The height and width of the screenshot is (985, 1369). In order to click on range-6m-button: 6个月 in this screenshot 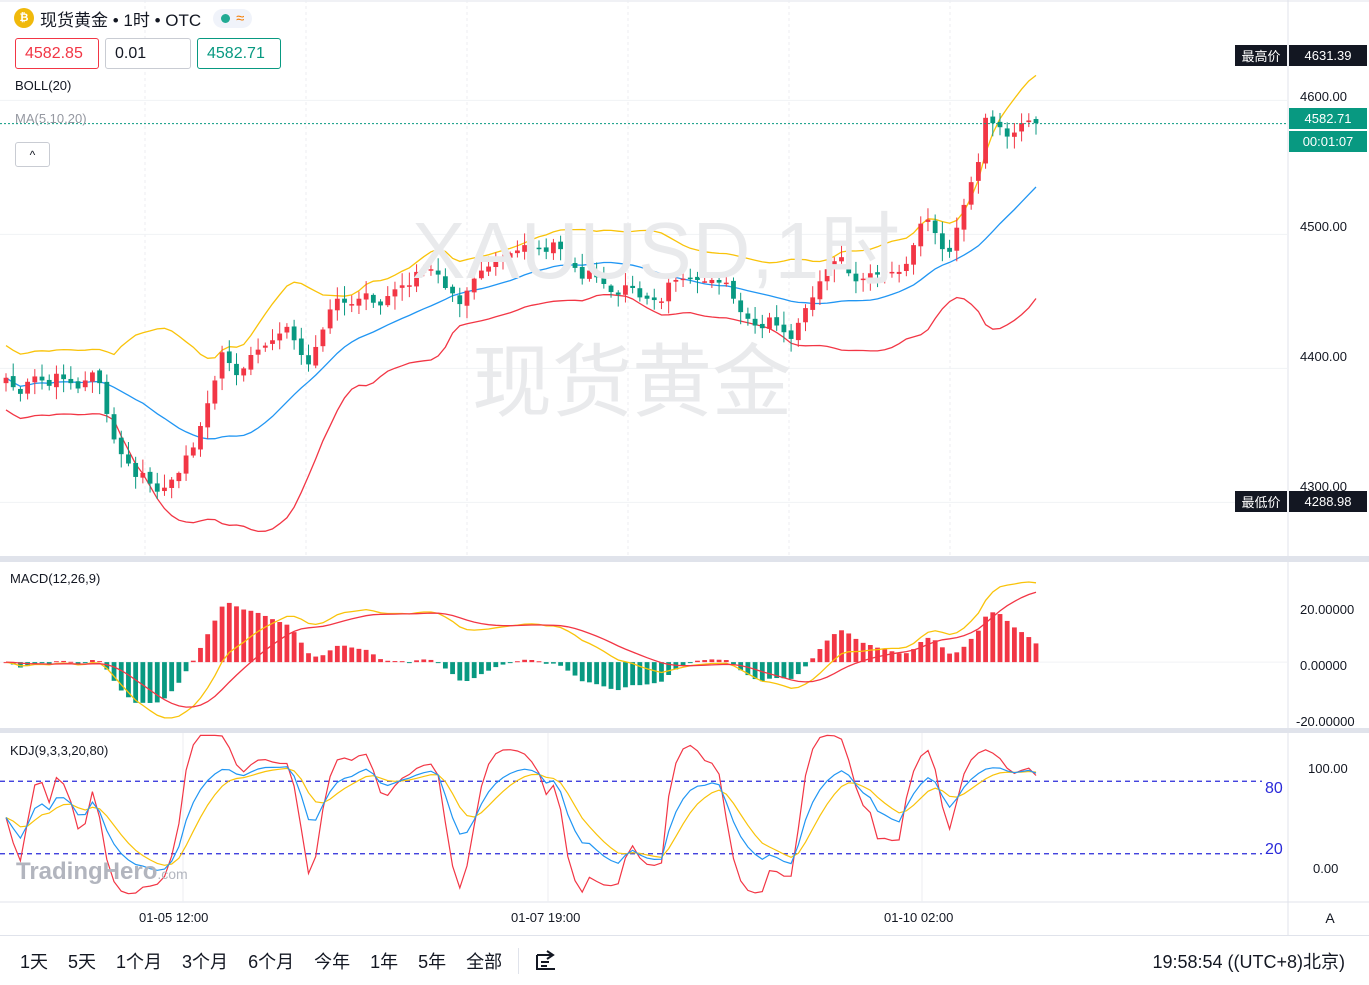, I will do `click(271, 961)`.